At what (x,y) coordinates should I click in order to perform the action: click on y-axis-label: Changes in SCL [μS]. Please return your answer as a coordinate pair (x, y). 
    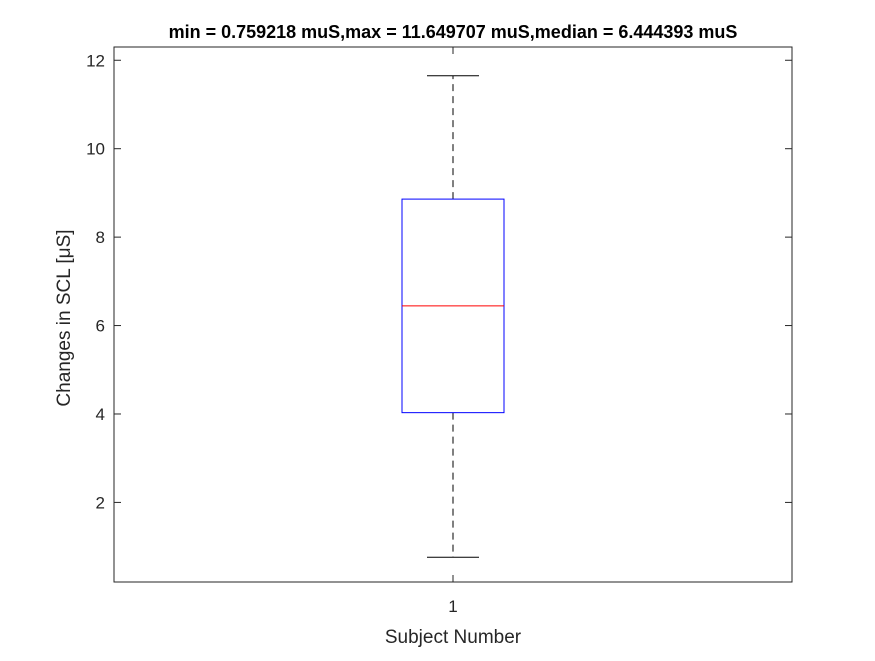
    Looking at the image, I should click on (64, 317).